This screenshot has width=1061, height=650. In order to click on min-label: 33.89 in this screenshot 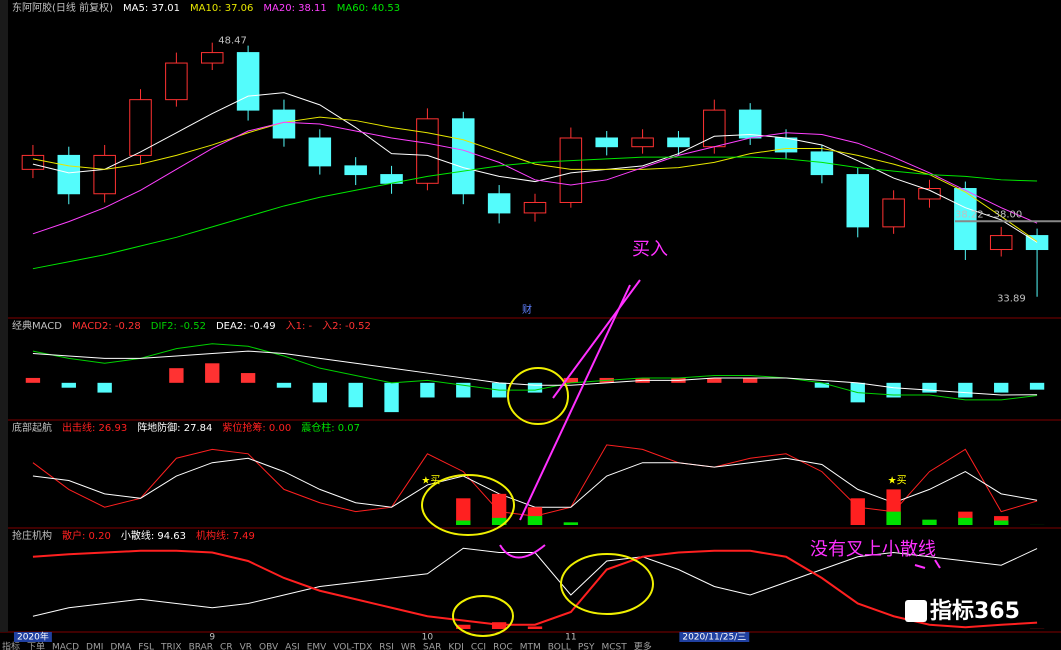, I will do `click(1011, 299)`.